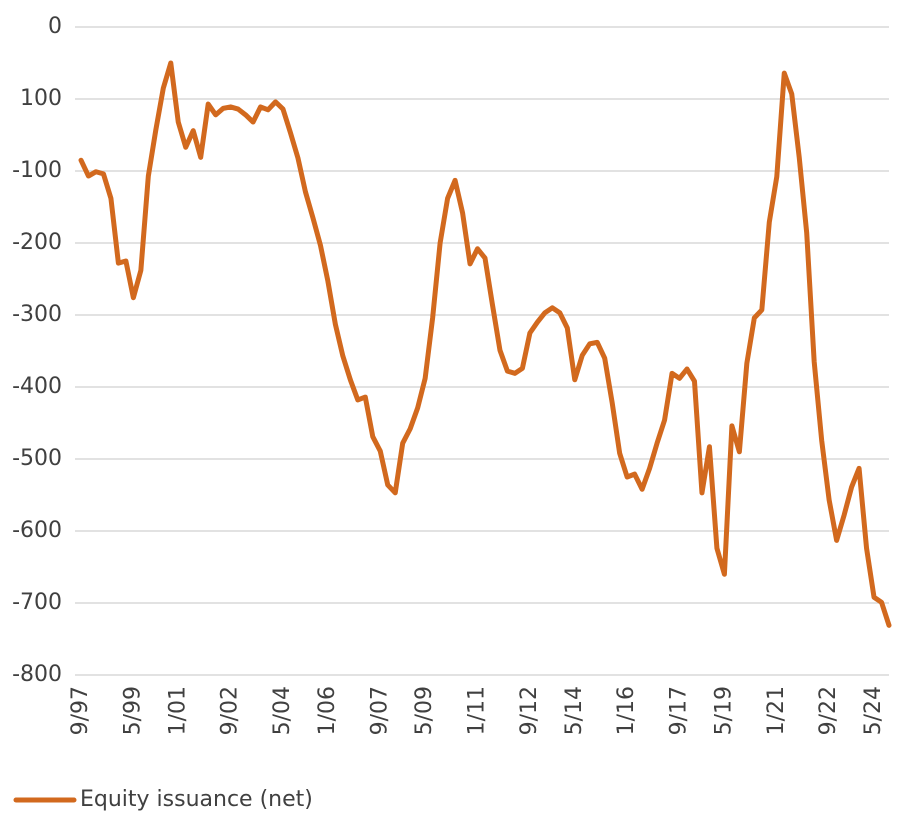  Describe the element at coordinates (196, 799) in the screenshot. I see `legend-label: Equity issuance (net)` at that location.